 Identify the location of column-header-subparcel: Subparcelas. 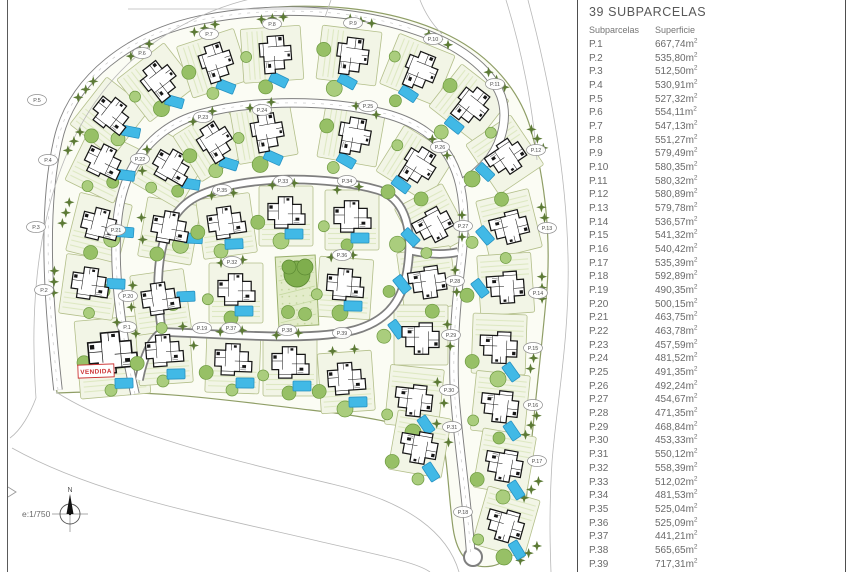
(614, 30).